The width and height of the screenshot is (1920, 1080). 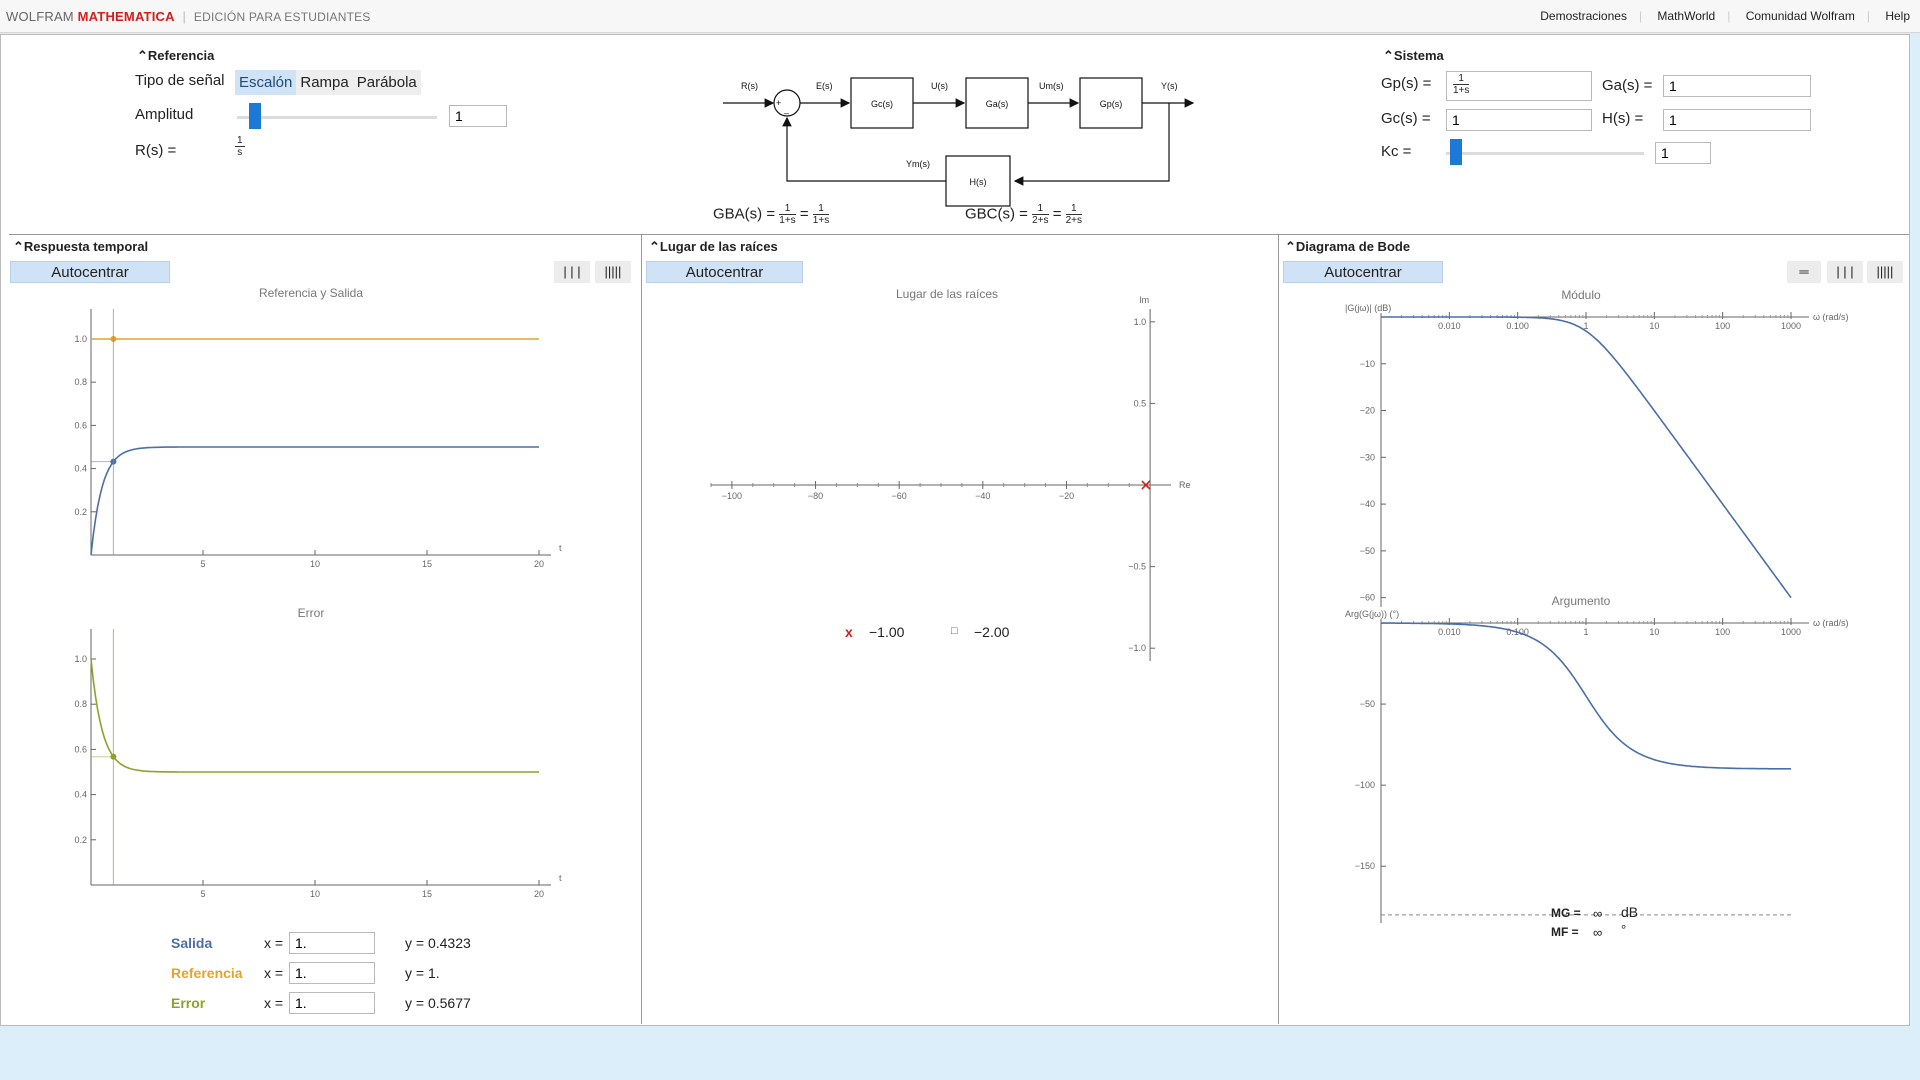 I want to click on x-tick-label: 0.010, so click(x=1449, y=632).